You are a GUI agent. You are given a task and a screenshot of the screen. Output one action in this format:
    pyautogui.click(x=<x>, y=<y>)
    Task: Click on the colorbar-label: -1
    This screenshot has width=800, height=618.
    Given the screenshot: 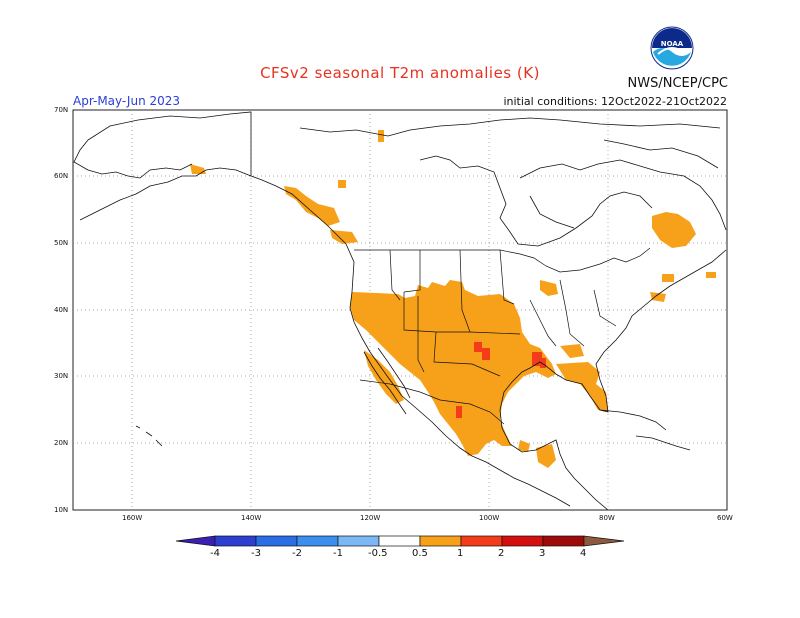 What is the action you would take?
    pyautogui.click(x=338, y=553)
    